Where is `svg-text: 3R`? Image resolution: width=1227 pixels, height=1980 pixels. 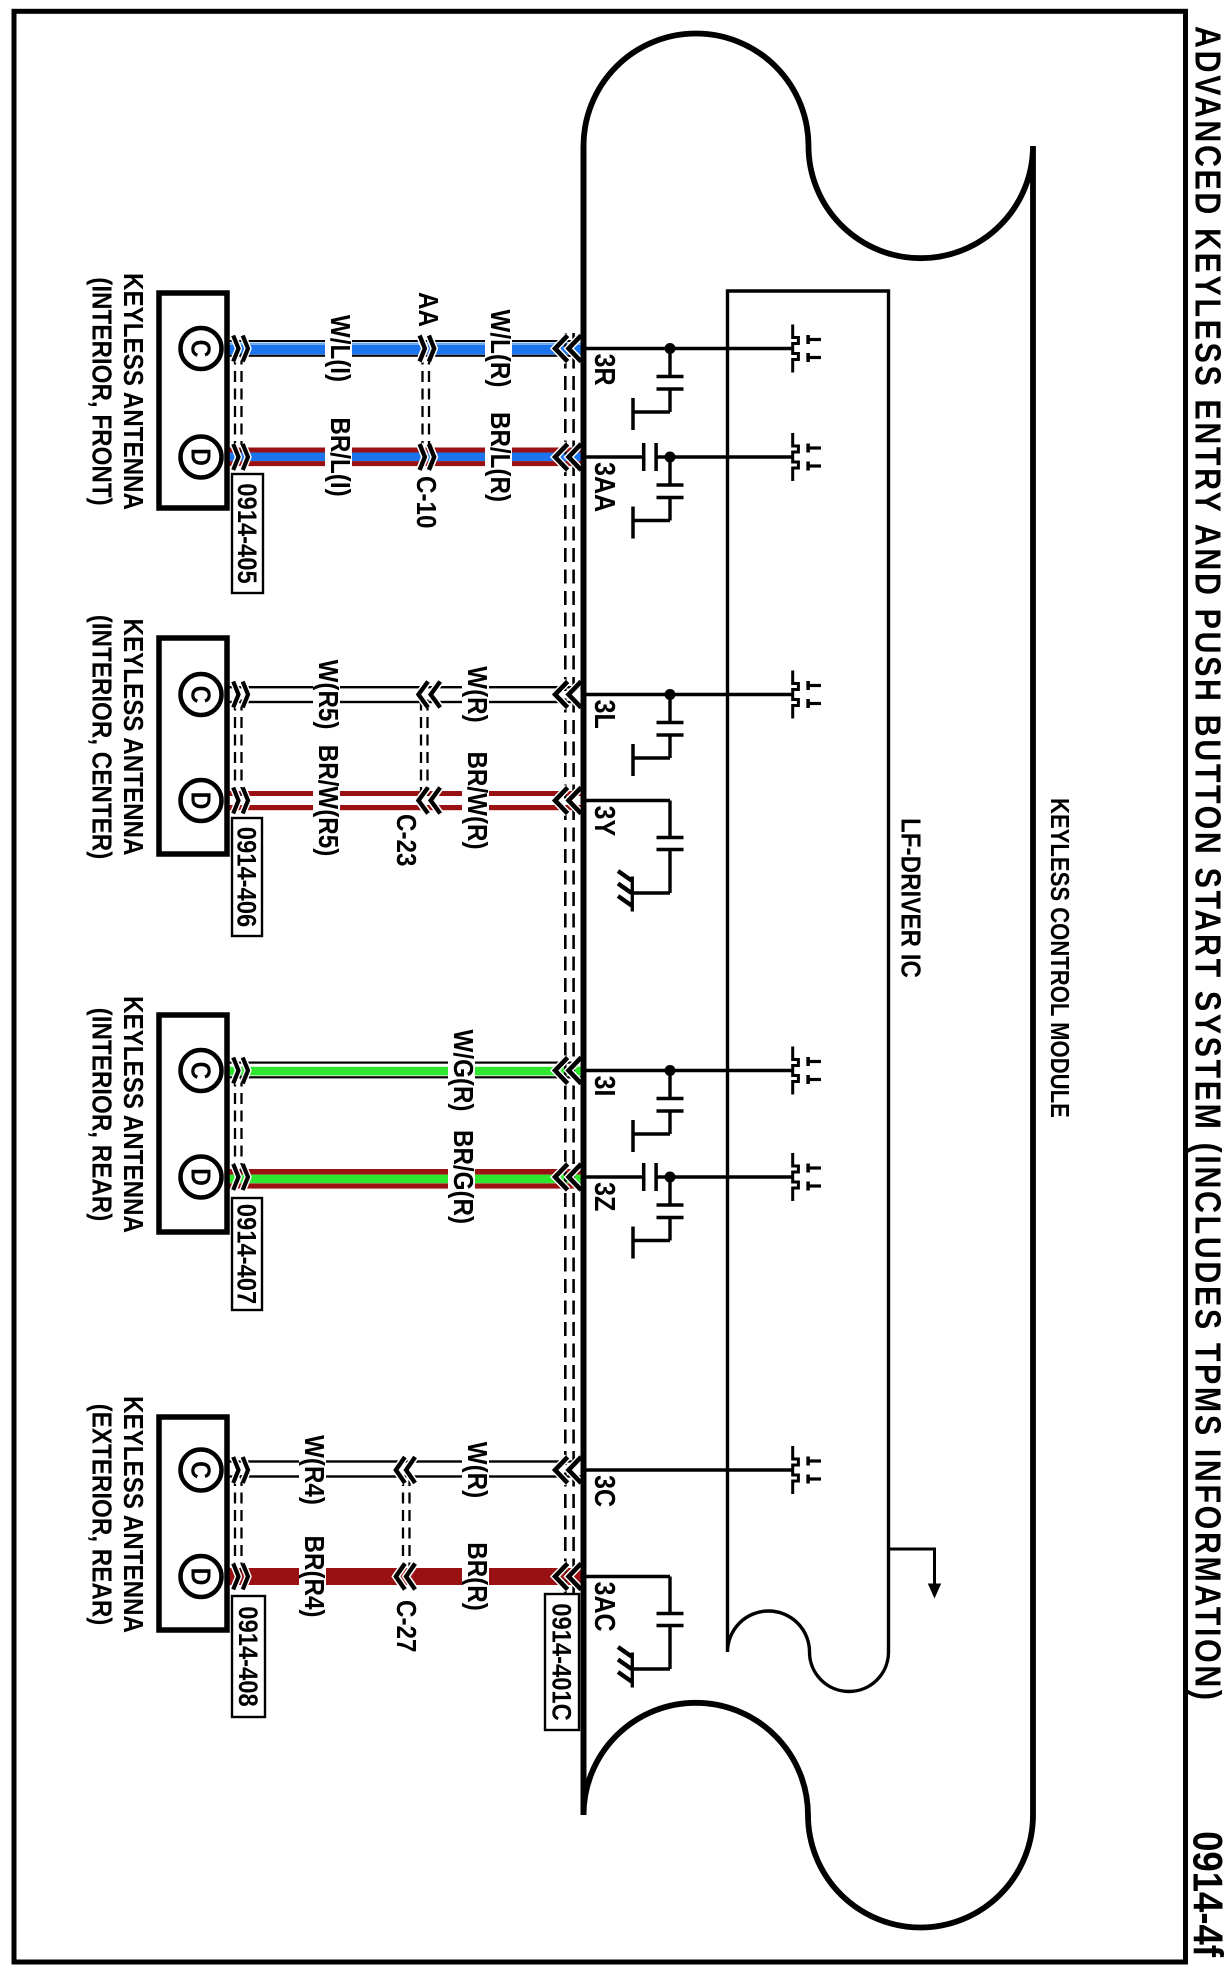
svg-text: 3R is located at coordinates (605, 370).